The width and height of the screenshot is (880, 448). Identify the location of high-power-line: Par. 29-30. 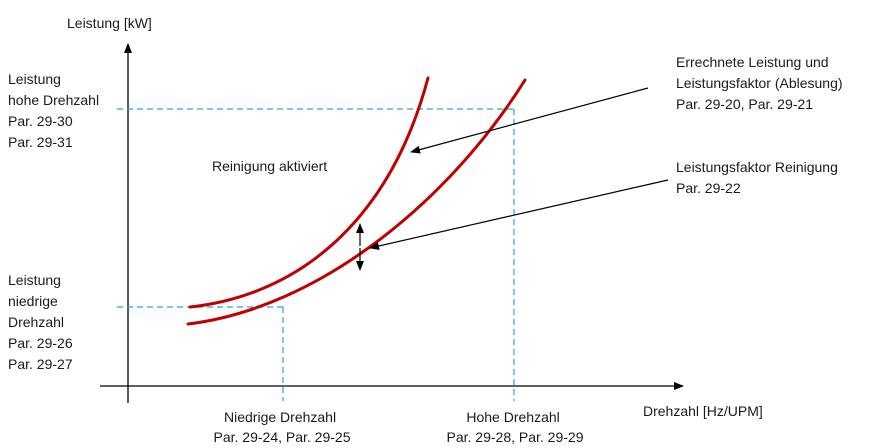
(40, 121).